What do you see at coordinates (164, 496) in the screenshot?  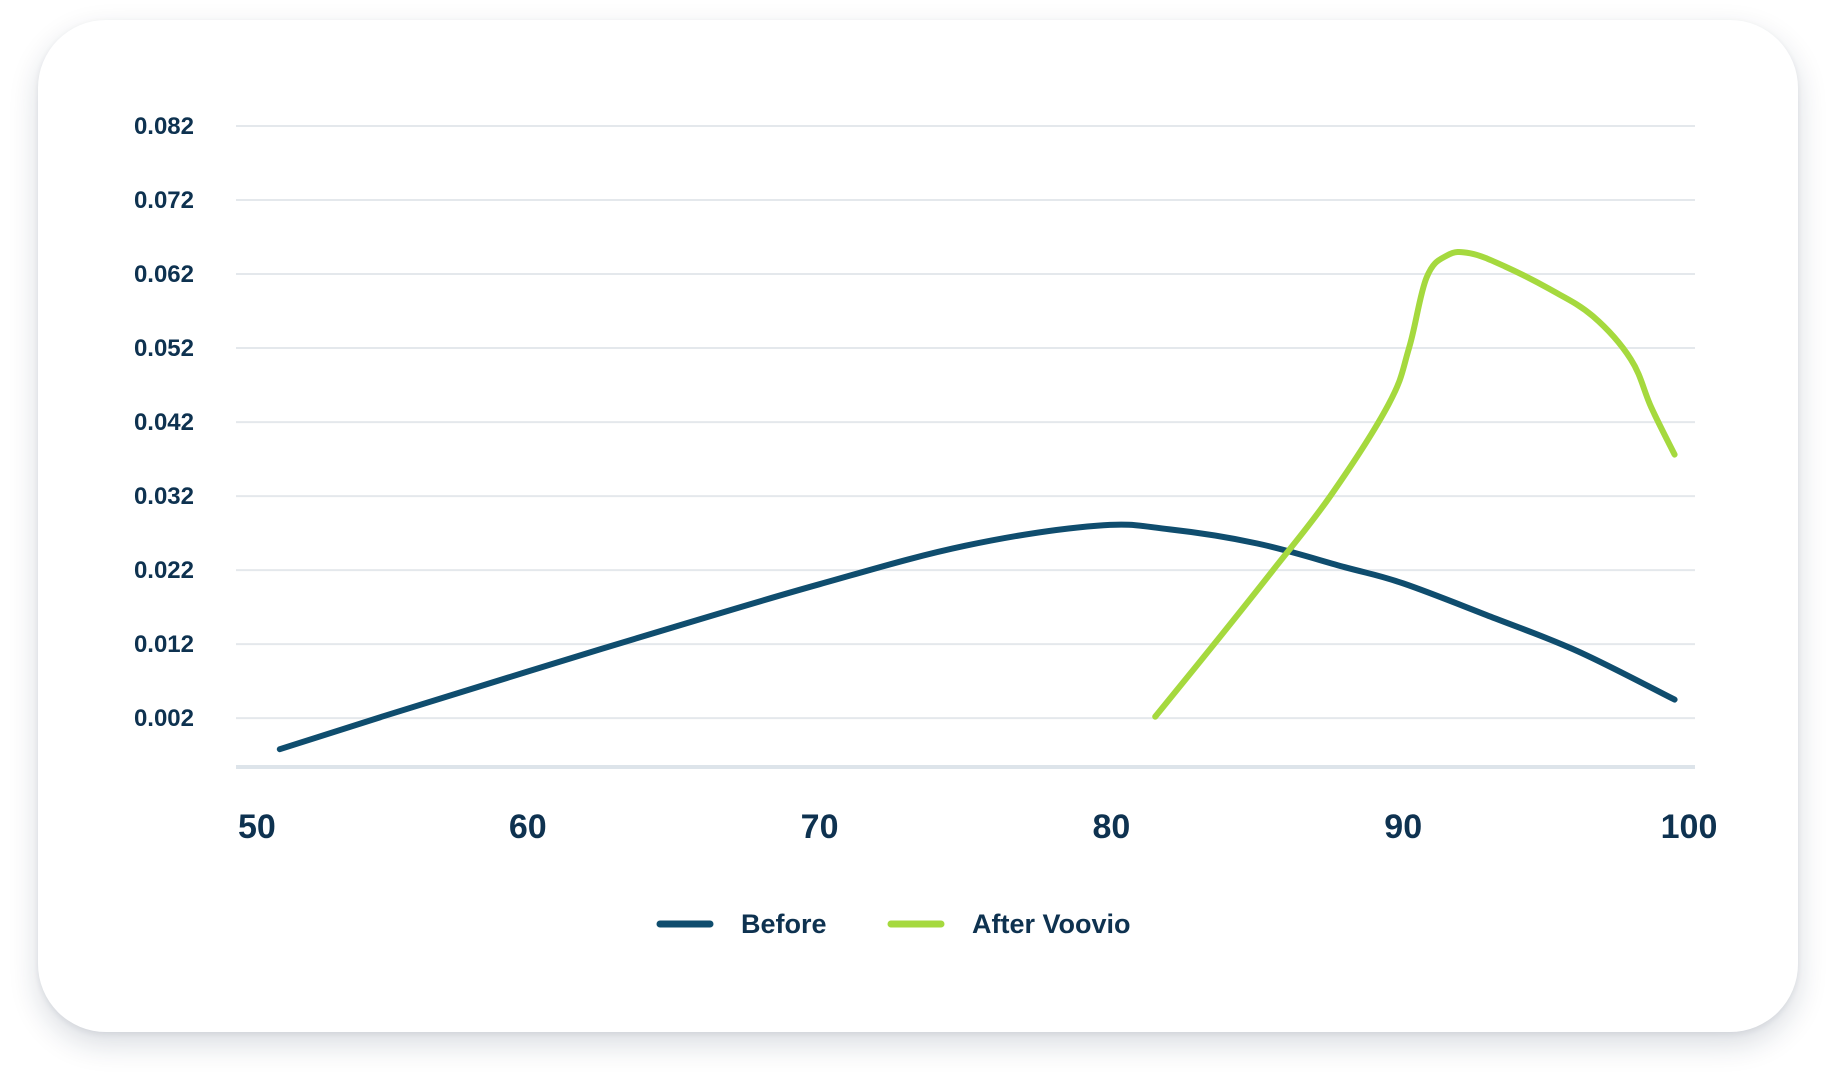 I see `y-tick-label: 0.032` at bounding box center [164, 496].